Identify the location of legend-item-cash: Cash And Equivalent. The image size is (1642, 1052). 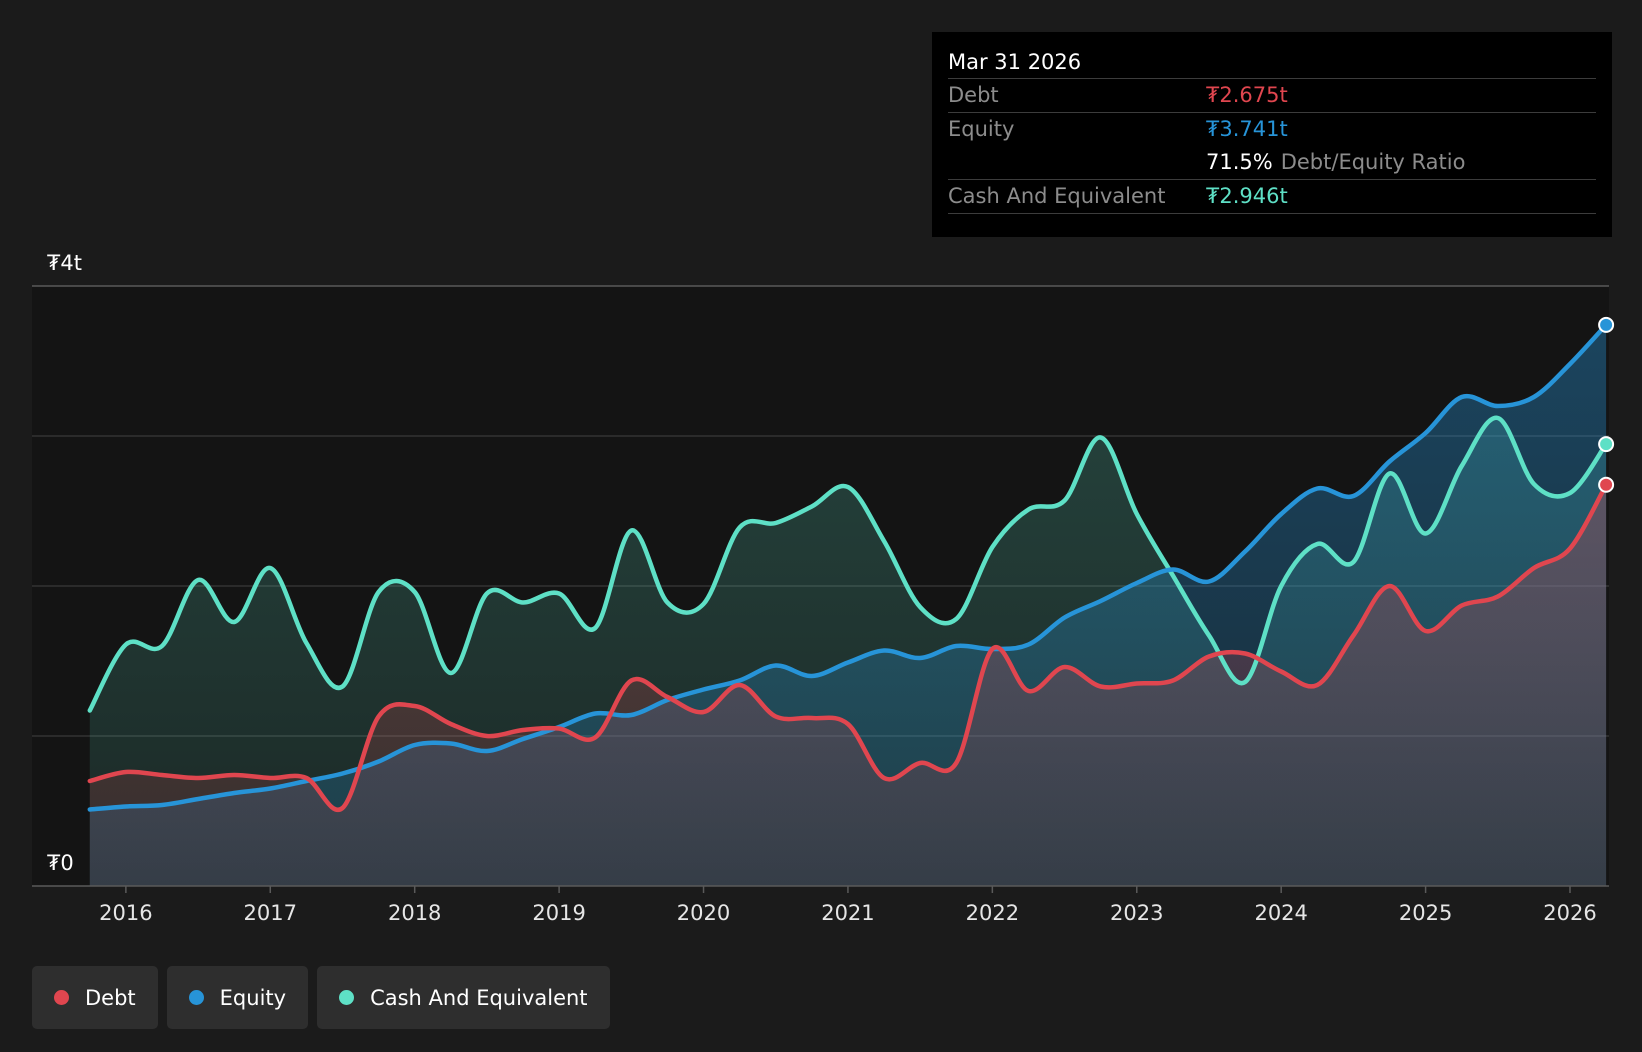
(463, 997).